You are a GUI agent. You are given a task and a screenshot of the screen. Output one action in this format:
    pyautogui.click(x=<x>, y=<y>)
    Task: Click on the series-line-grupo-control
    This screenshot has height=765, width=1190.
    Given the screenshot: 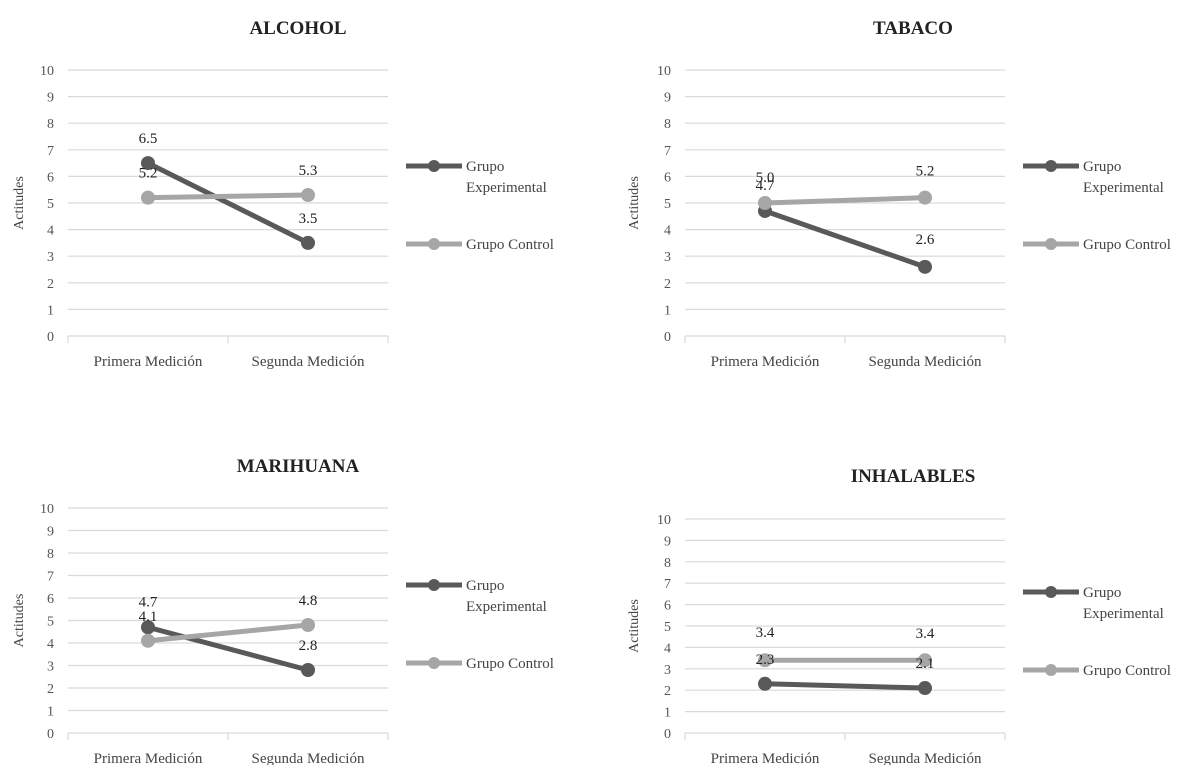 What is the action you would take?
    pyautogui.click(x=228, y=196)
    